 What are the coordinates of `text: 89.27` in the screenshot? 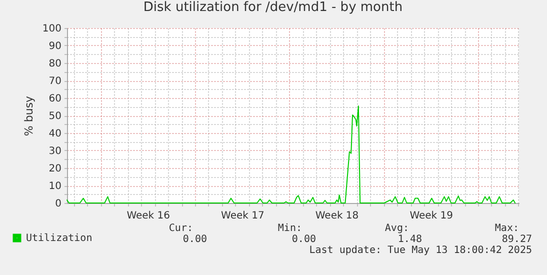 It's located at (517, 239).